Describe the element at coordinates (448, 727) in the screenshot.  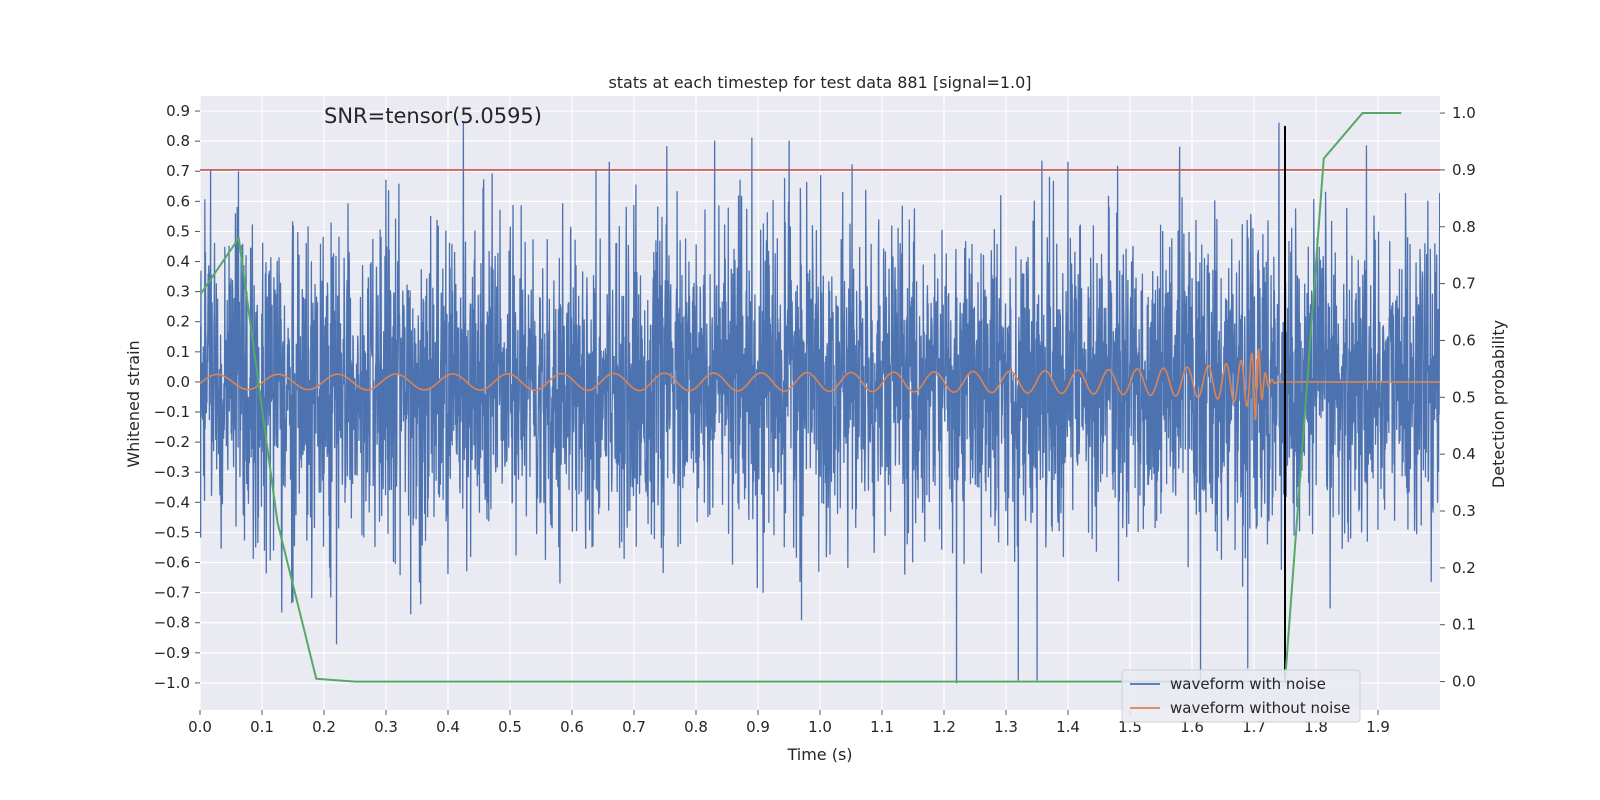
I see `x-tick-label: 0.4` at that location.